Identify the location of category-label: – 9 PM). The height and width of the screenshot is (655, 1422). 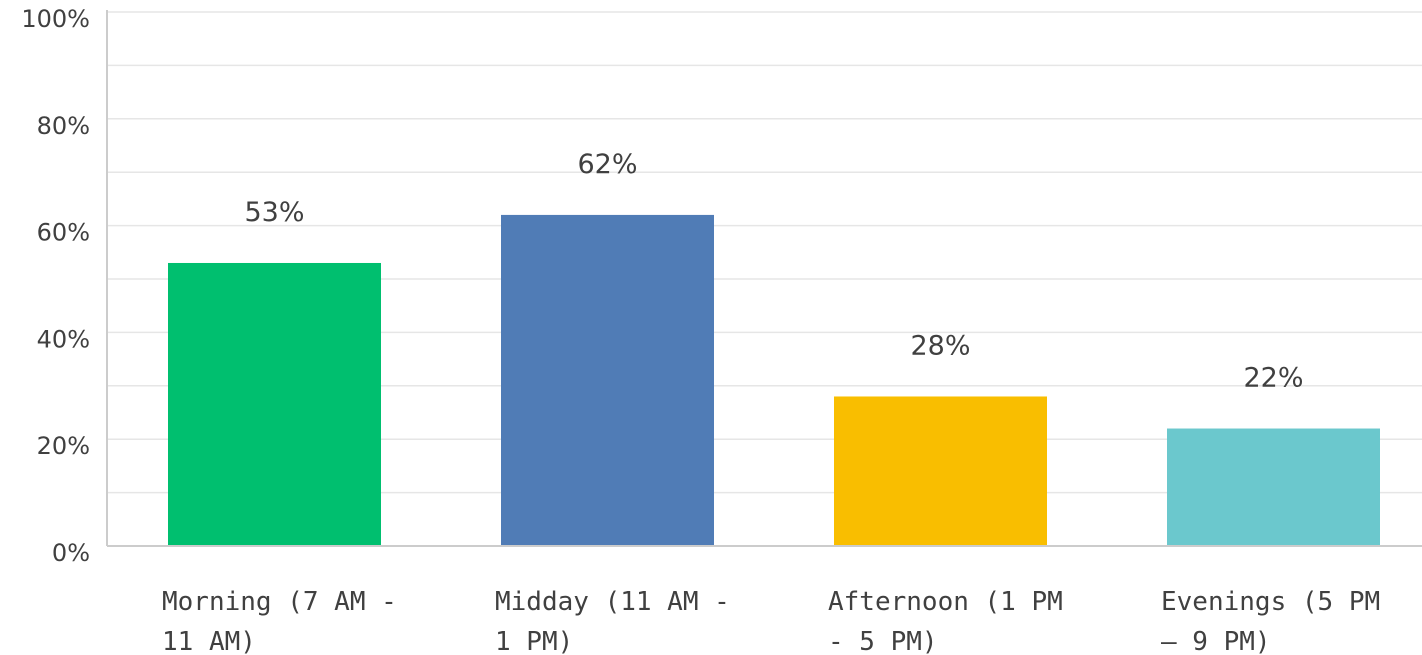
(1216, 641).